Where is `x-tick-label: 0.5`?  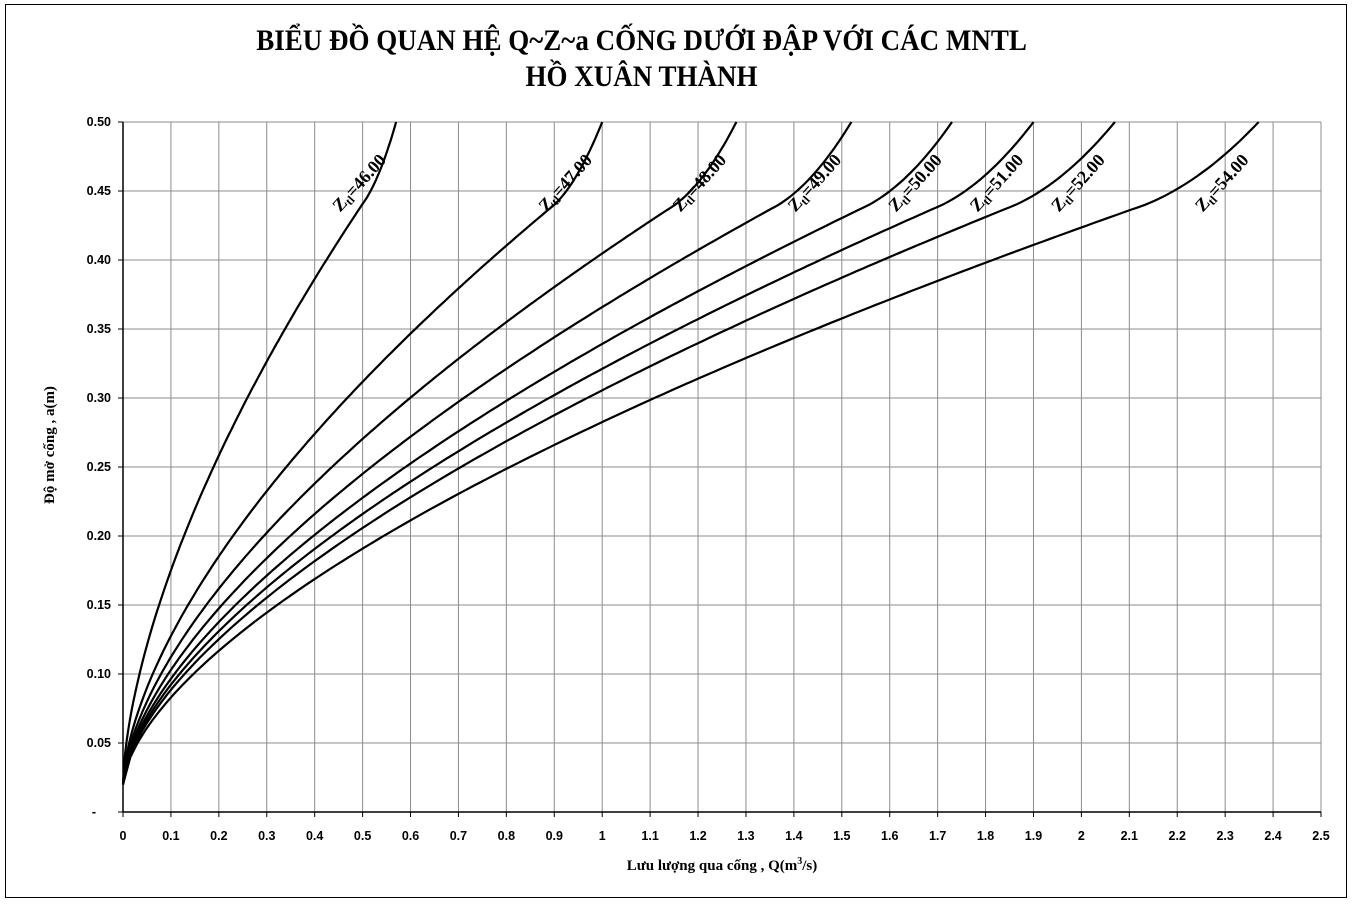 x-tick-label: 0.5 is located at coordinates (362, 836).